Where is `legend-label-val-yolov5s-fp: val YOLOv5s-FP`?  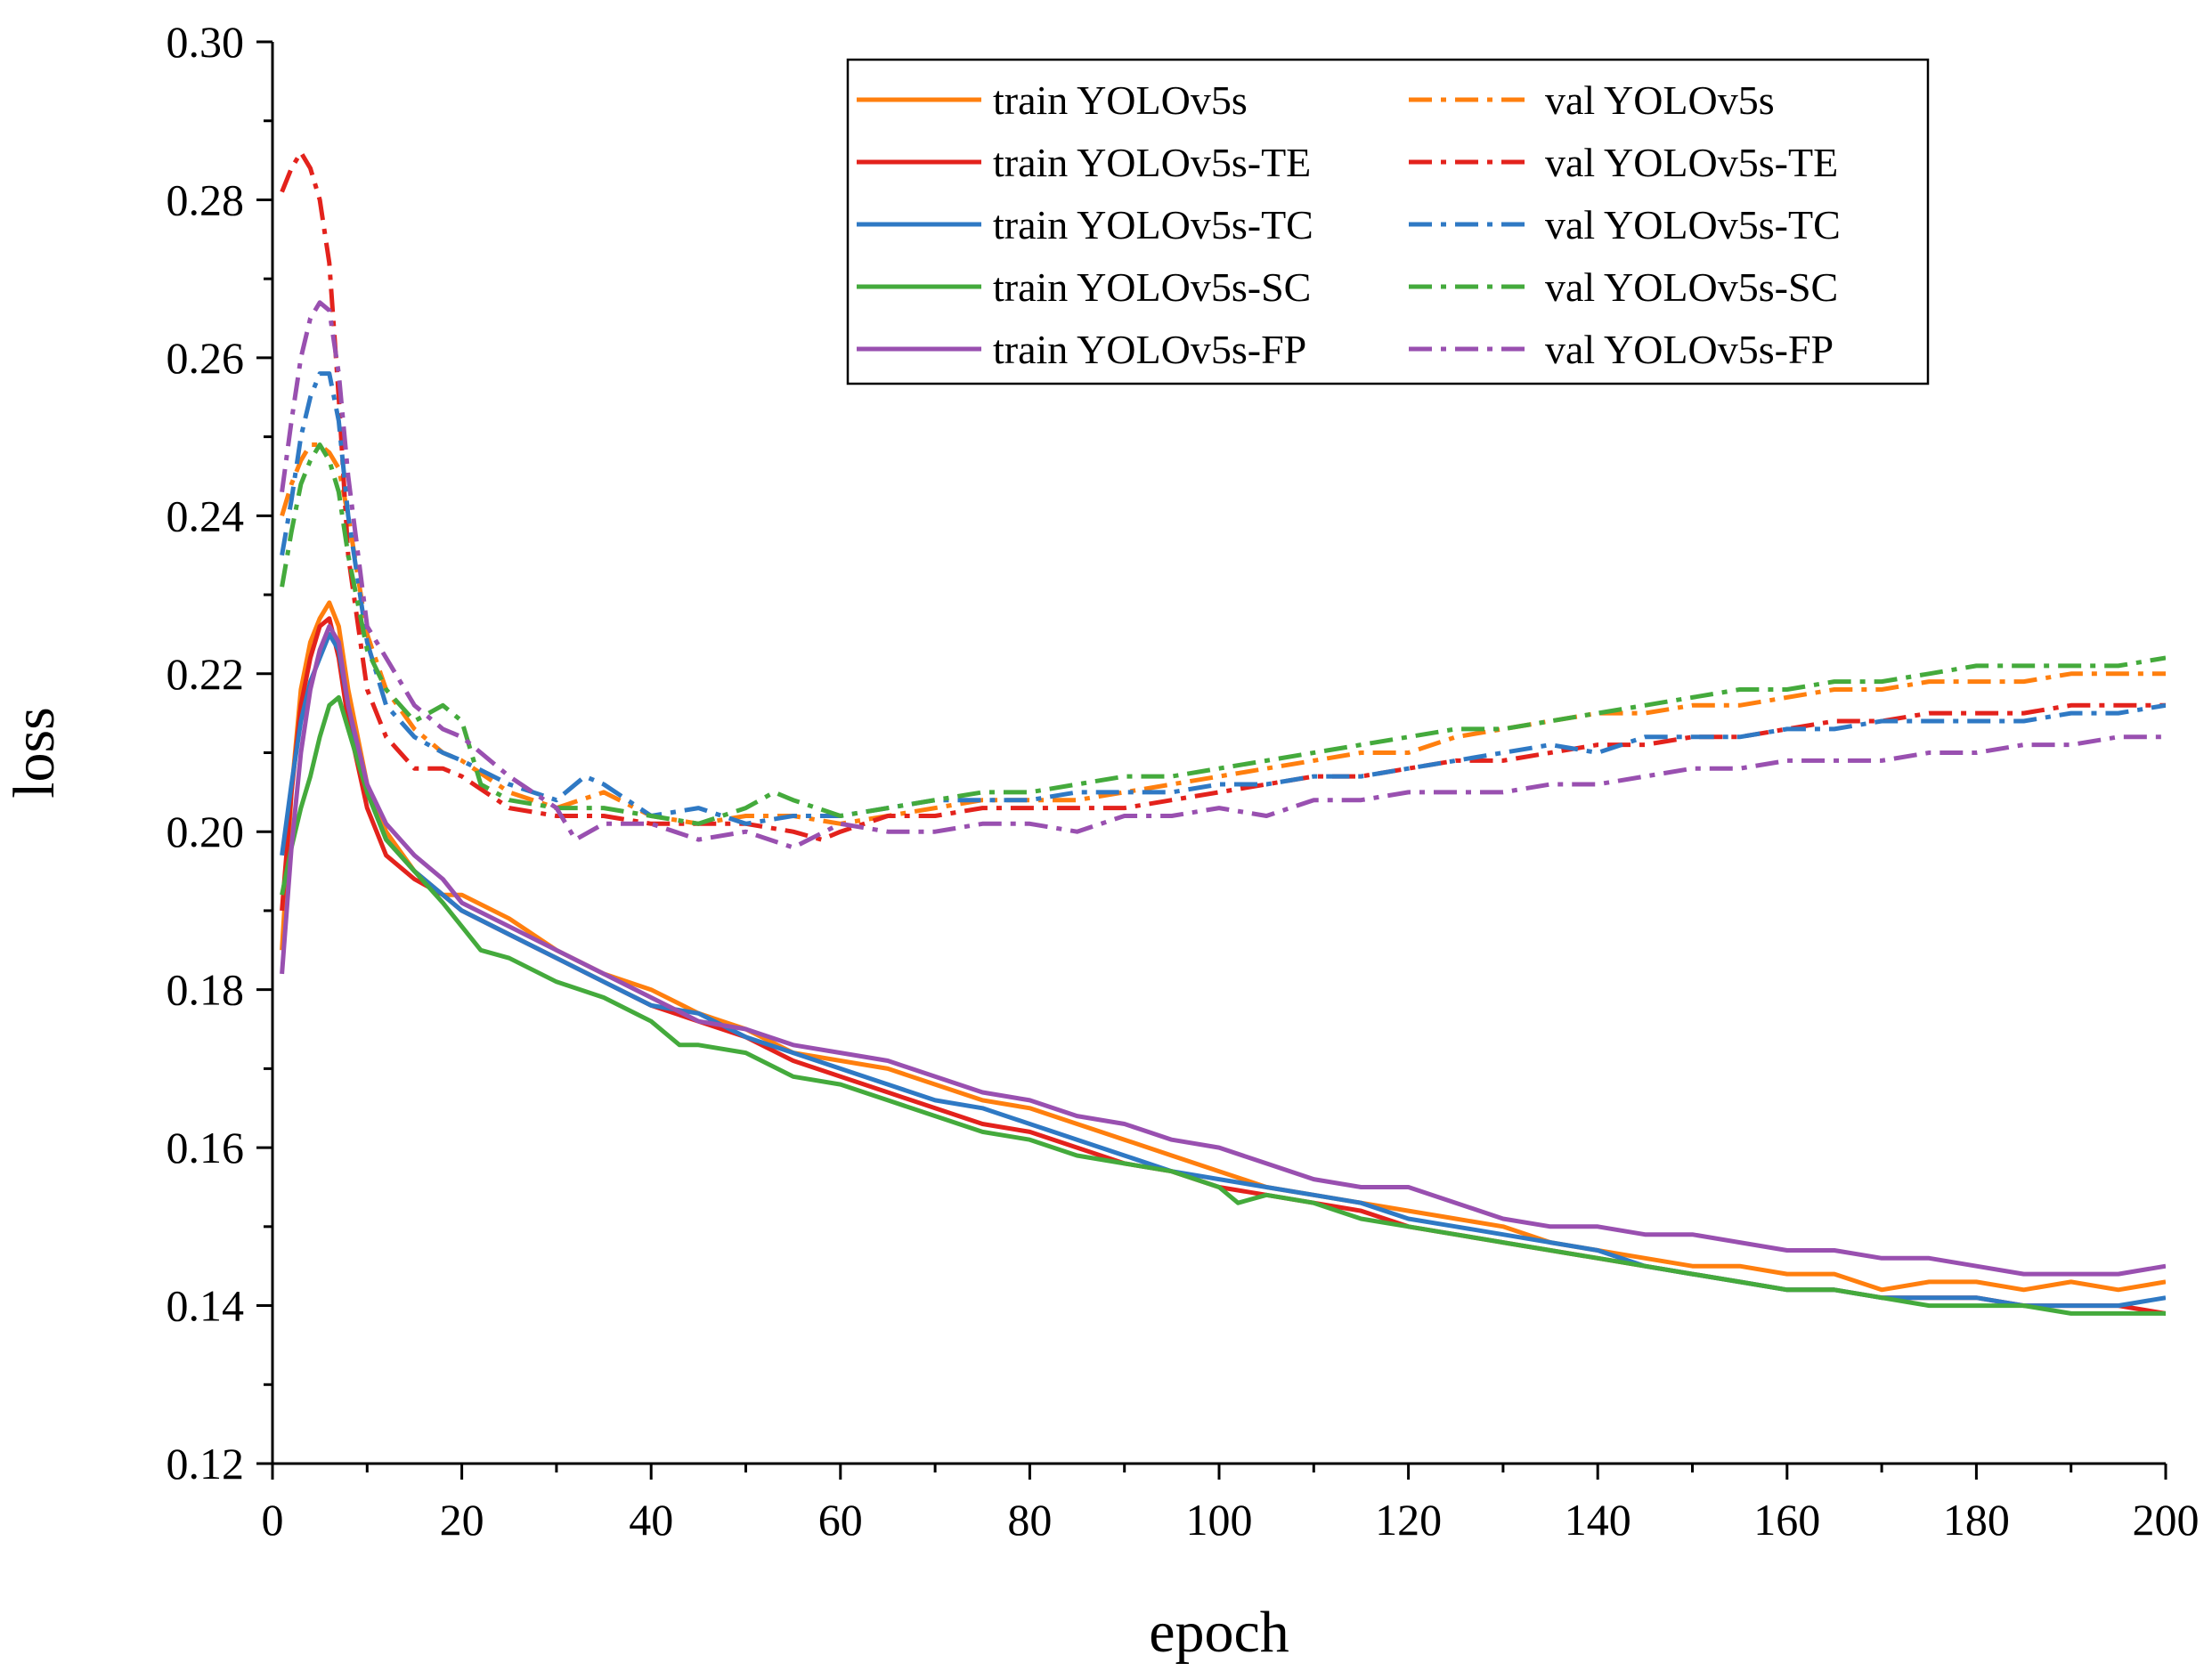
legend-label-val-yolov5s-fp: val YOLOv5s-FP is located at coordinates (1689, 349).